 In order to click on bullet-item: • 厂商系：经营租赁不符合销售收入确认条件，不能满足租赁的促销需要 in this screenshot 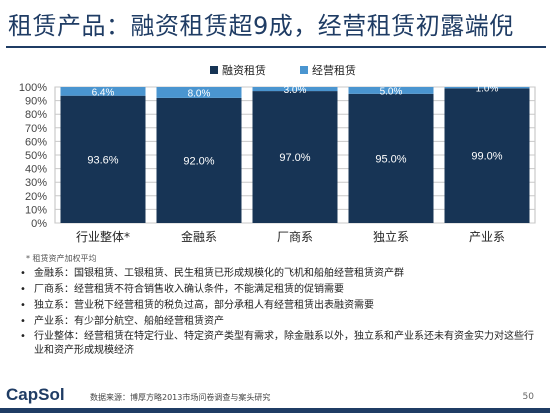, I will do `click(280, 290)`.